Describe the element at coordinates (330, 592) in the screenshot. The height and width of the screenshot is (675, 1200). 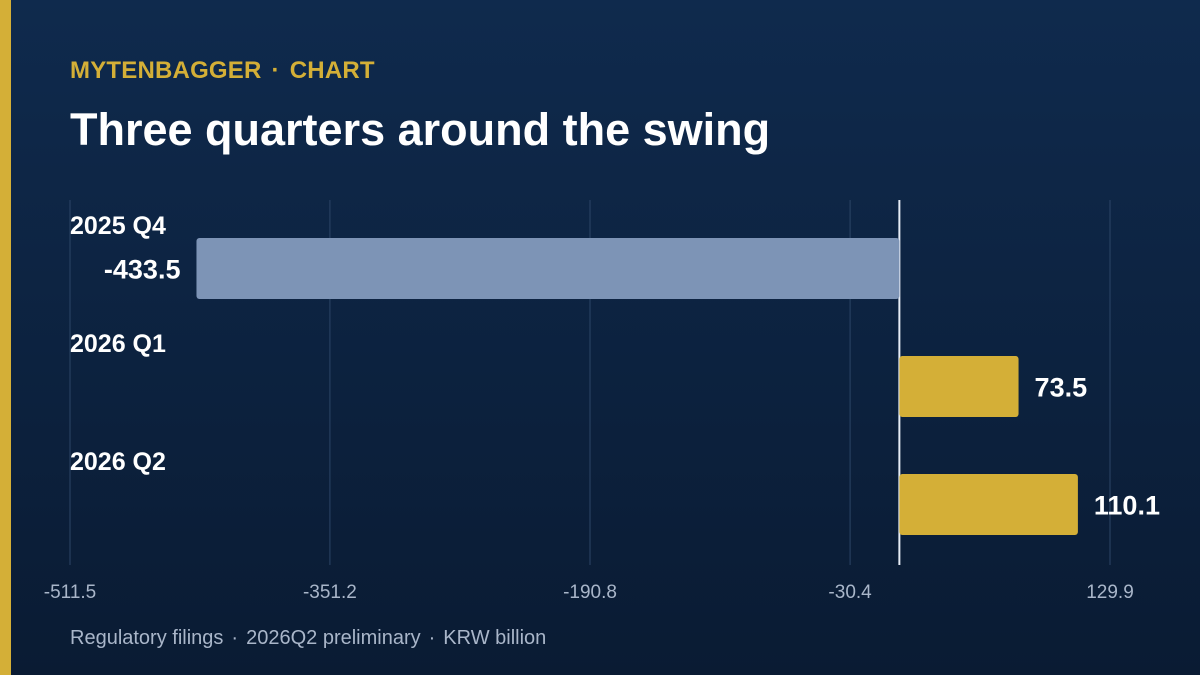
I see `x-tick-label: -351.2` at that location.